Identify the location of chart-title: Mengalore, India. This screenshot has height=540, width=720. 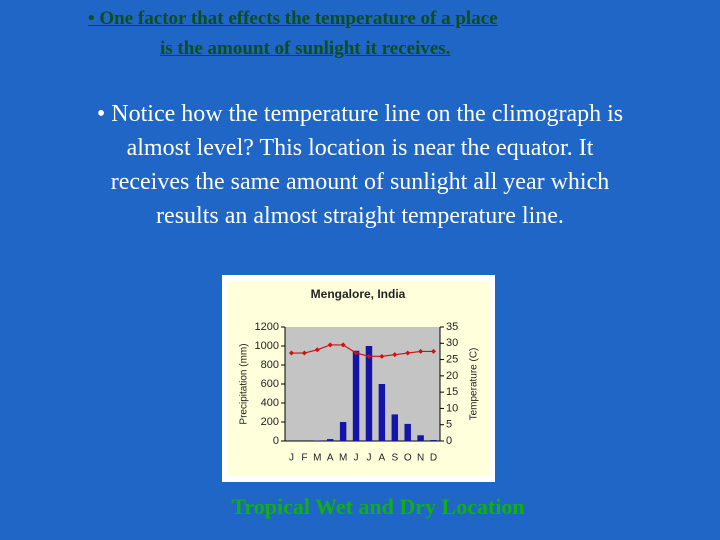
(358, 294).